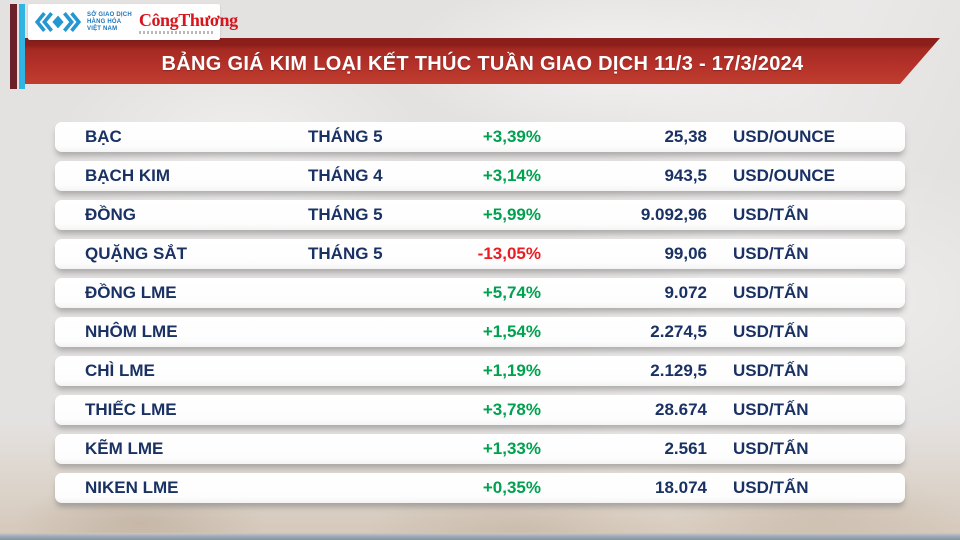 This screenshot has height=540, width=960. What do you see at coordinates (131, 331) in the screenshot?
I see `commodity-name: NHÔM LME` at bounding box center [131, 331].